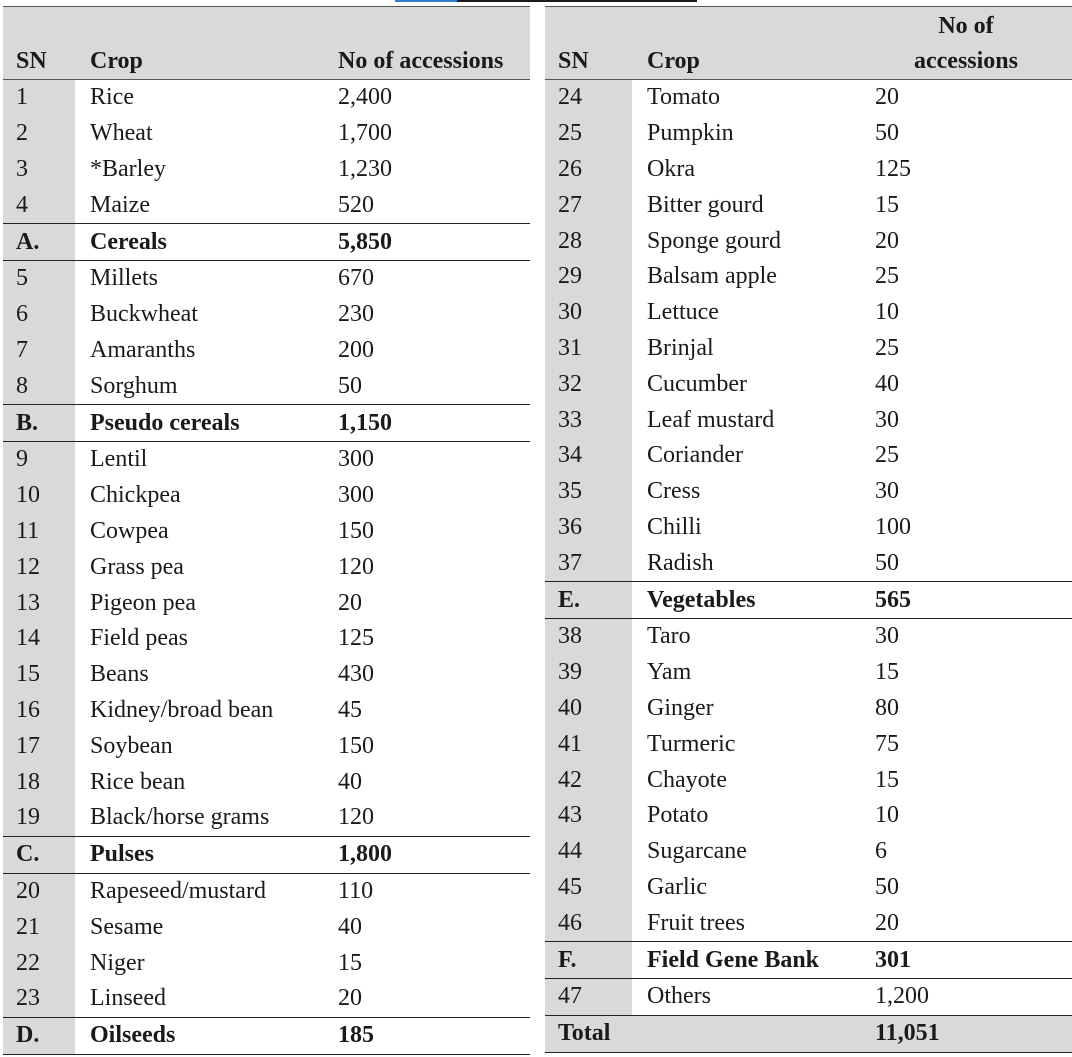 Image resolution: width=1072 pixels, height=1057 pixels. I want to click on sn-cell: 34, so click(588, 455).